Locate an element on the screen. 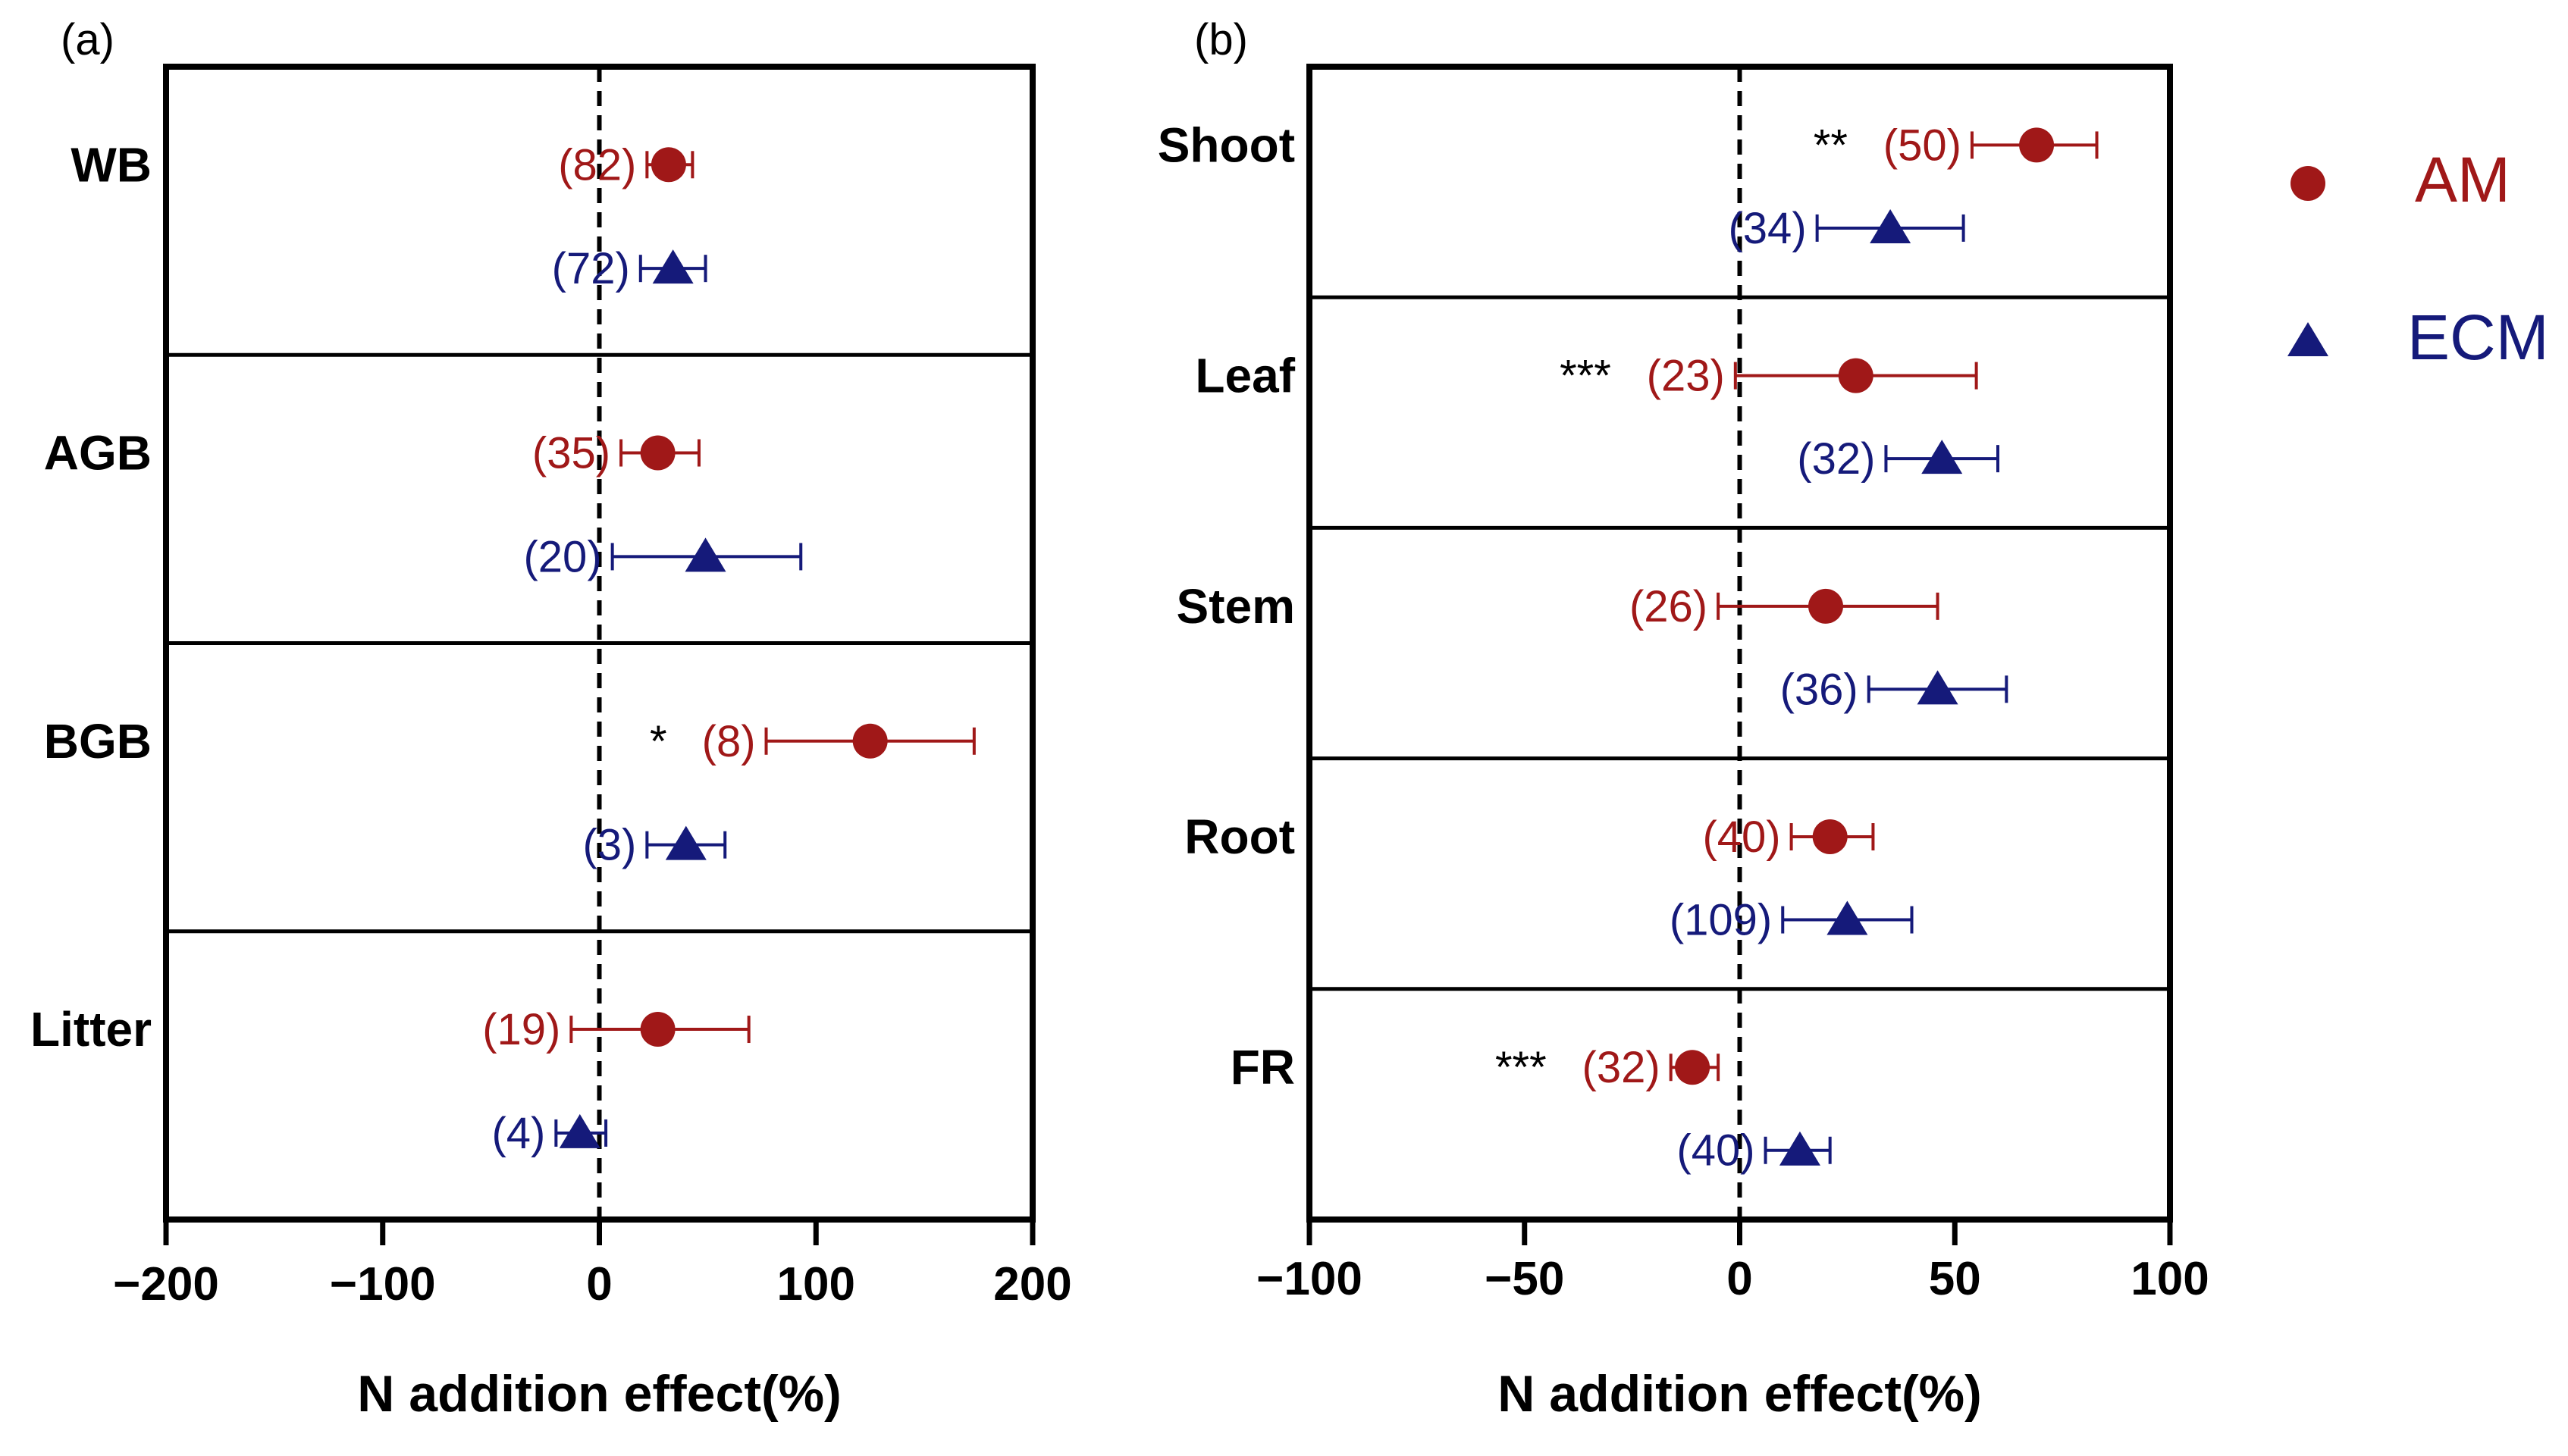  legend: AM ECM is located at coordinates (2418, 258).